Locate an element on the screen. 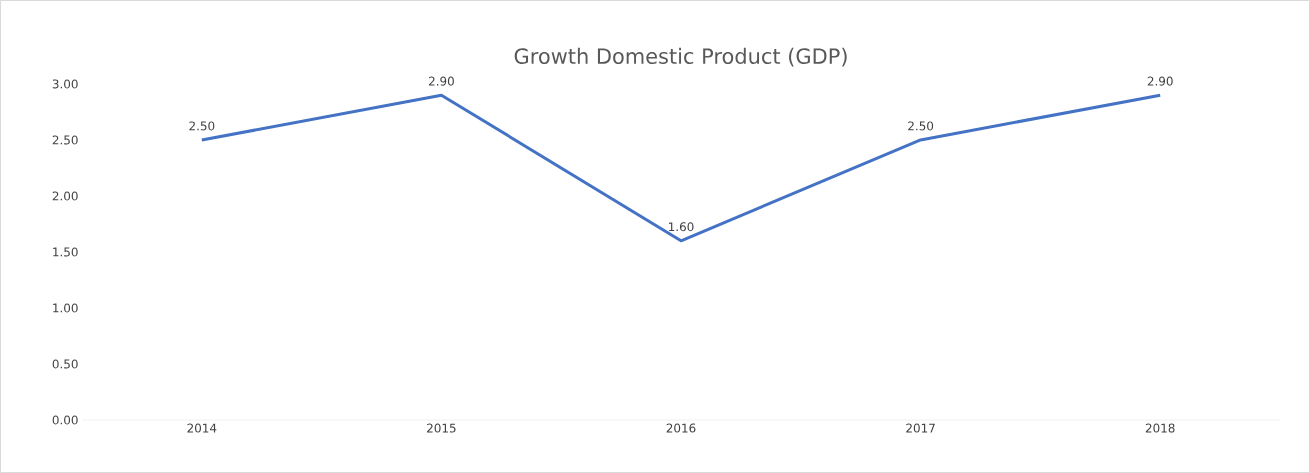  x-tick-label: 2014 is located at coordinates (202, 428).